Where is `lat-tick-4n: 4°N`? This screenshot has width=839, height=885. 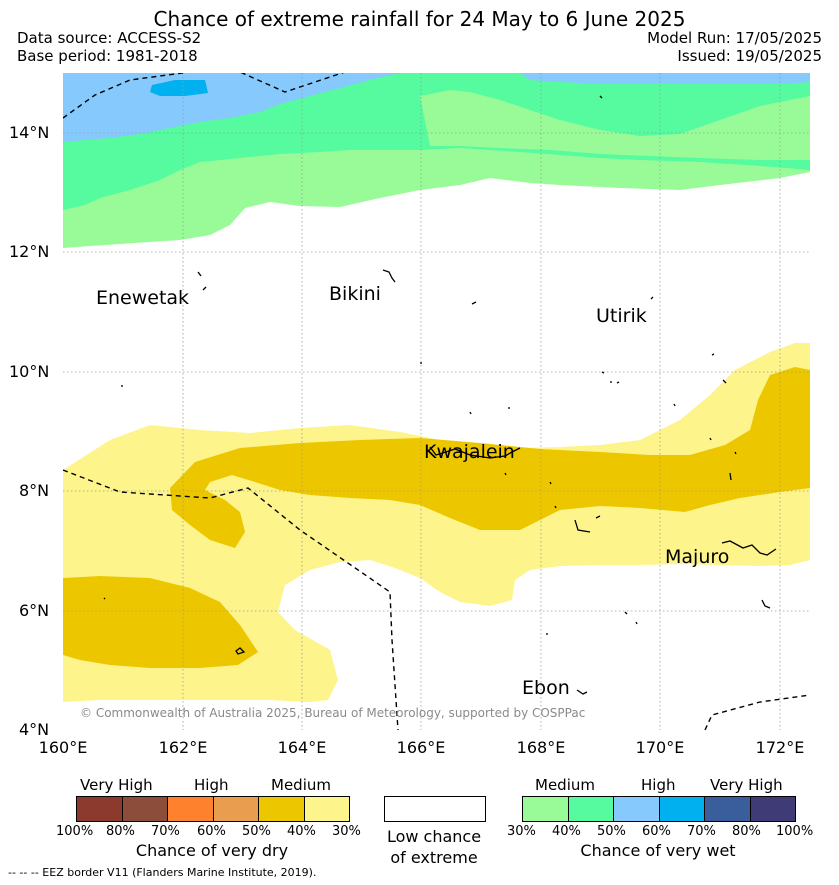
lat-tick-4n: 4°N is located at coordinates (34, 729).